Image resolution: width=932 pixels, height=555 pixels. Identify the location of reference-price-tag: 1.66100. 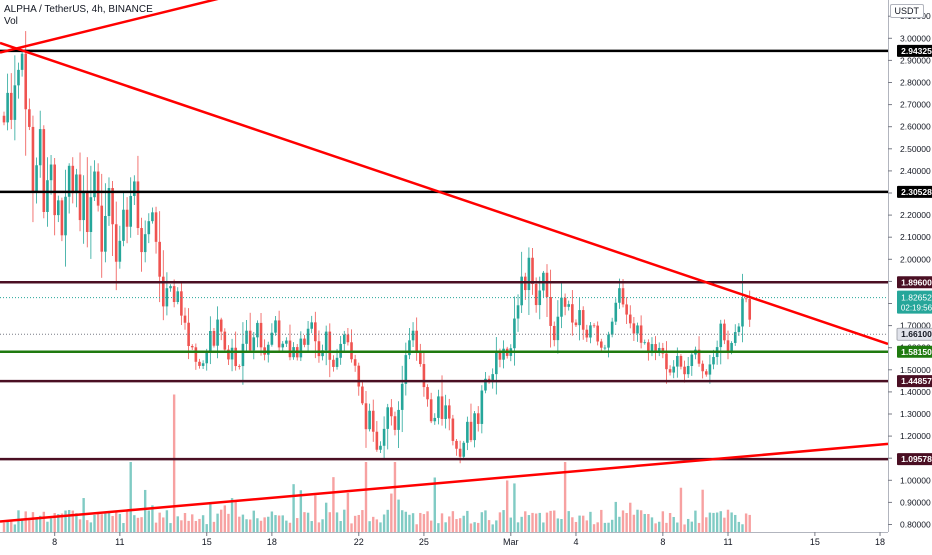
(914, 334).